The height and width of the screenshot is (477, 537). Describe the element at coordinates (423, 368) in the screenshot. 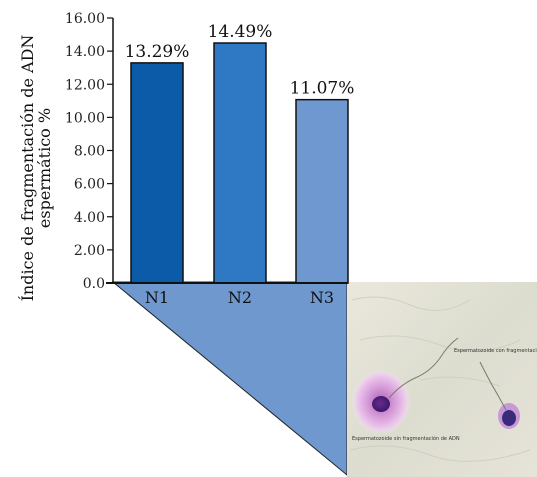

I see `halo-sperm-tail` at that location.